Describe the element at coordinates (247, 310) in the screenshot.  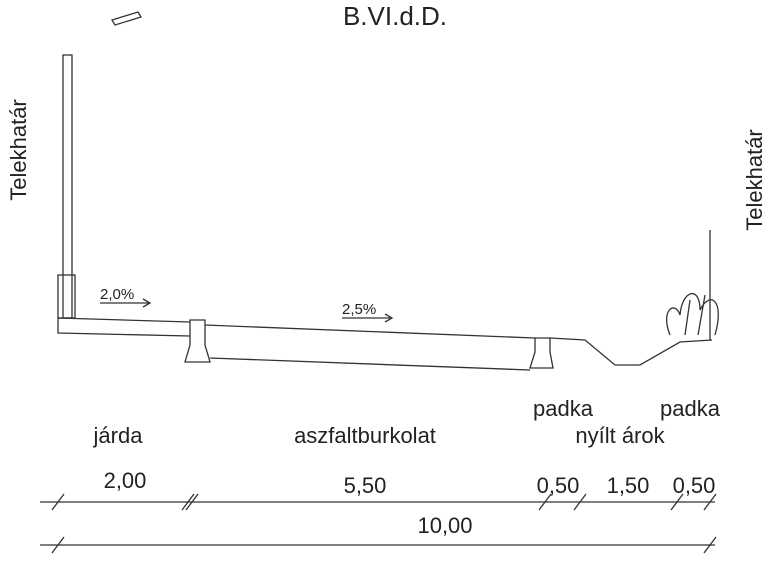
I see `slope-arrows` at that location.